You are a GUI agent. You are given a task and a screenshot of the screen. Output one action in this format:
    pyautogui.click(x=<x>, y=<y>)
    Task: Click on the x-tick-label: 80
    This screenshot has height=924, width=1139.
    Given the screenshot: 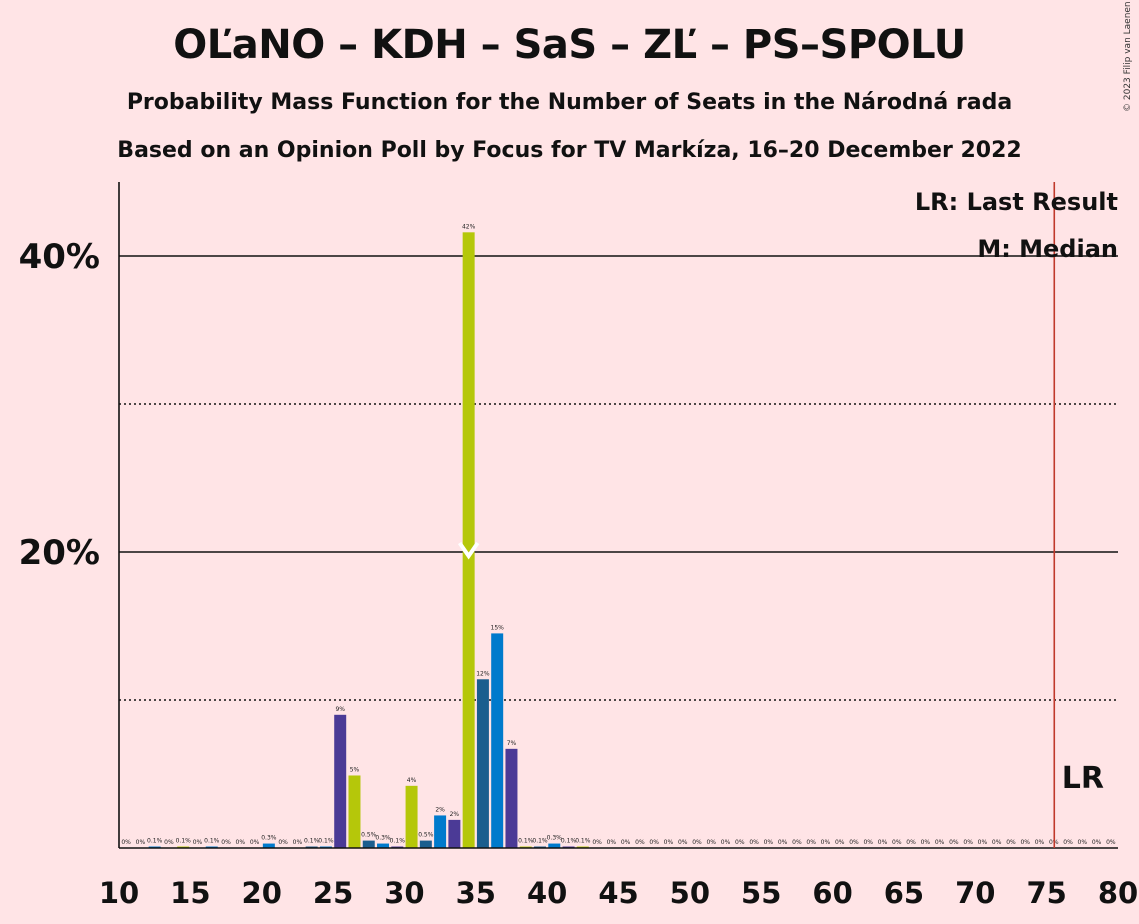 What is the action you would take?
    pyautogui.click(x=1118, y=893)
    